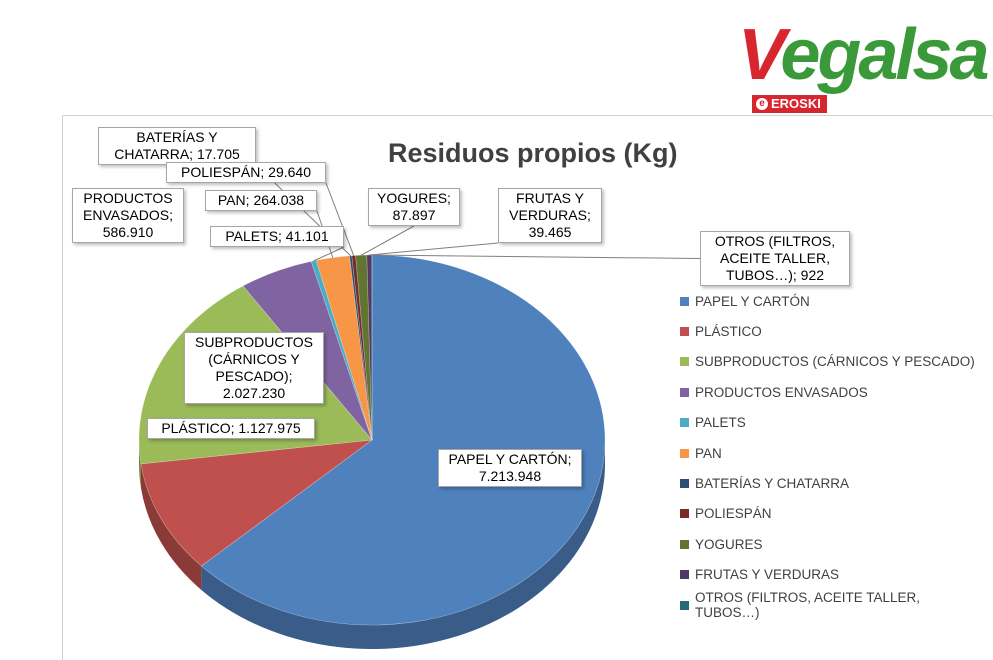  What do you see at coordinates (177, 146) in the screenshot?
I see `data-label-baterias-y-chatarra: BATERÍAS Y CHATARRA; 17.705` at bounding box center [177, 146].